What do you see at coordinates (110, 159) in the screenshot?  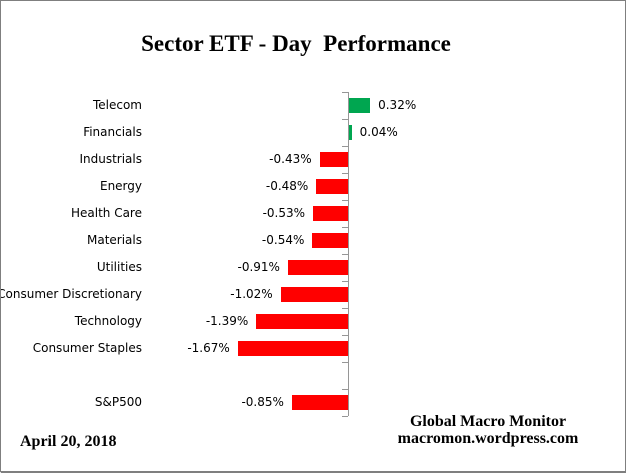 I see `category-label: Industrials` at bounding box center [110, 159].